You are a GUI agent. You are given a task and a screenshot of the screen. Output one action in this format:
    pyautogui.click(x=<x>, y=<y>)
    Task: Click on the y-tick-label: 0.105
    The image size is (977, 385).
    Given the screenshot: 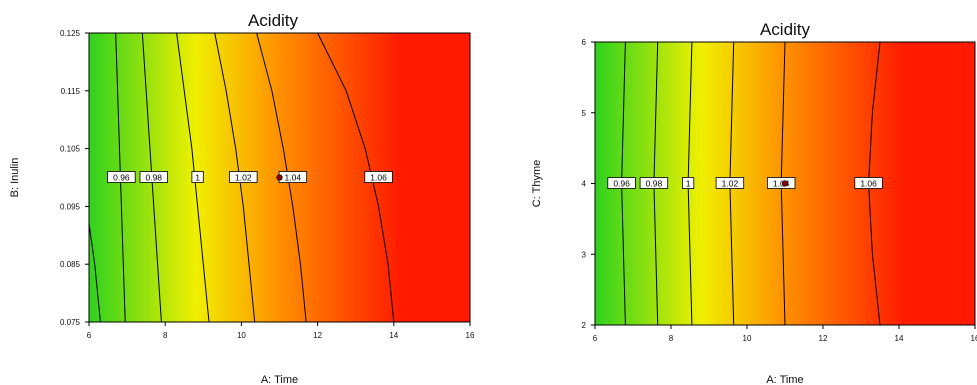 What is the action you would take?
    pyautogui.click(x=70, y=149)
    